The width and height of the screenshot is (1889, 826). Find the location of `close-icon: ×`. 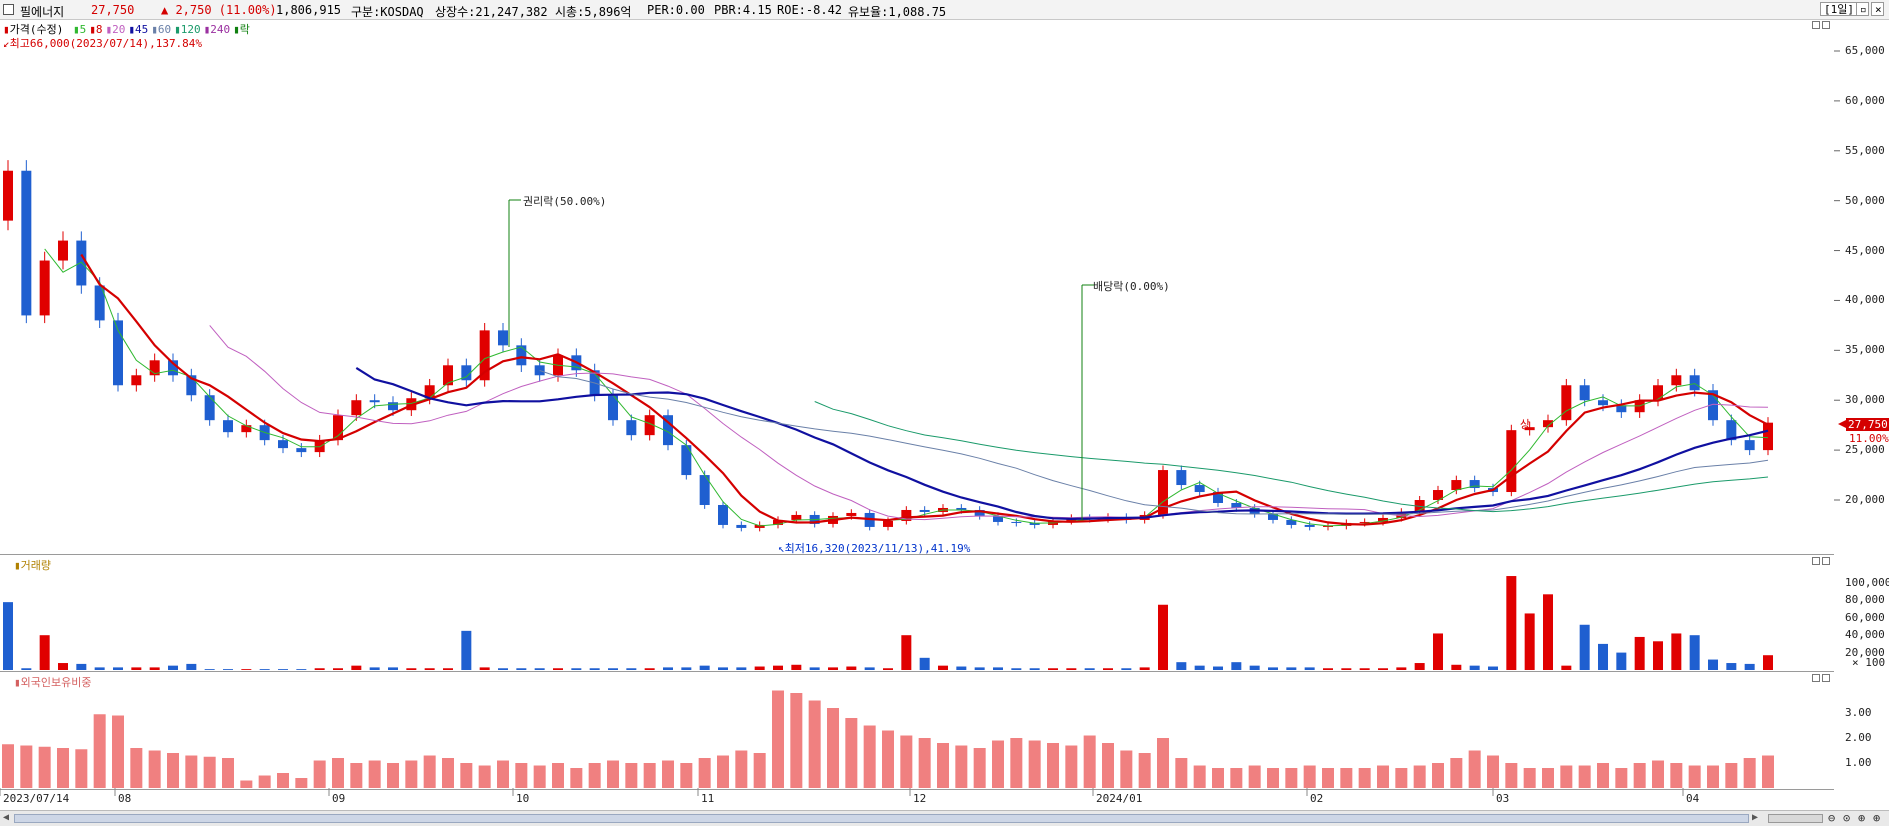

close-icon: × is located at coordinates (1877, 9).